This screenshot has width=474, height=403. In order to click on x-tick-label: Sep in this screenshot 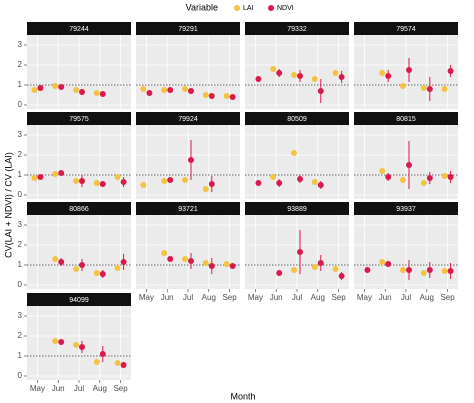, I will do `click(338, 297)`.